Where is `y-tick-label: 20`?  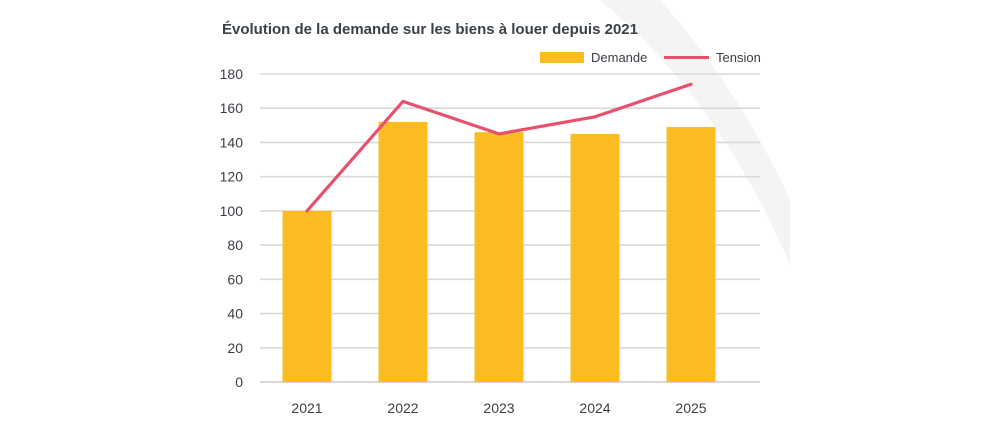
y-tick-label: 20 is located at coordinates (235, 348).